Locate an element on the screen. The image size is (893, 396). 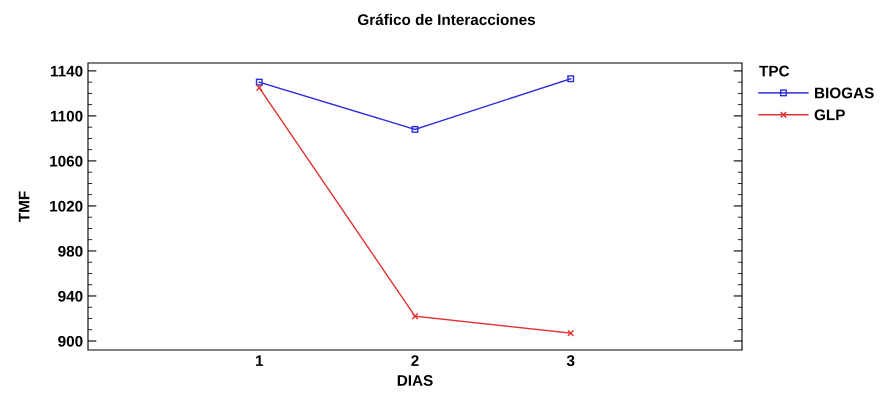
x-tick-label: 3 is located at coordinates (570, 360).